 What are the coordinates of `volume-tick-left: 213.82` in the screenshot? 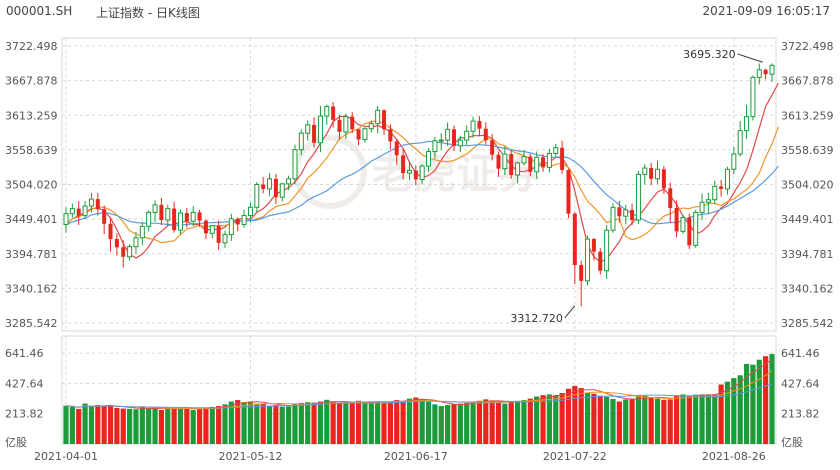 It's located at (24, 414).